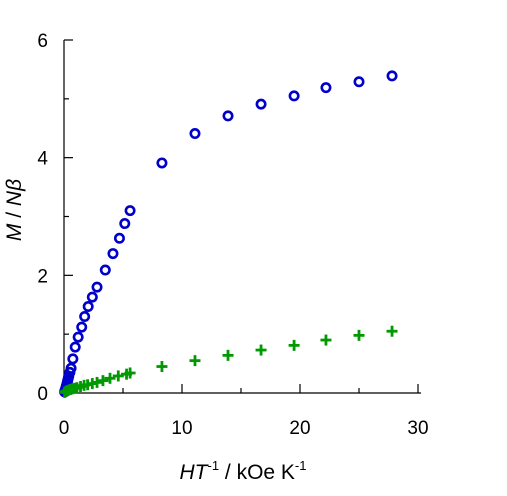 The width and height of the screenshot is (507, 496). I want to click on x-label-exponent-2: -1, so click(301, 465).